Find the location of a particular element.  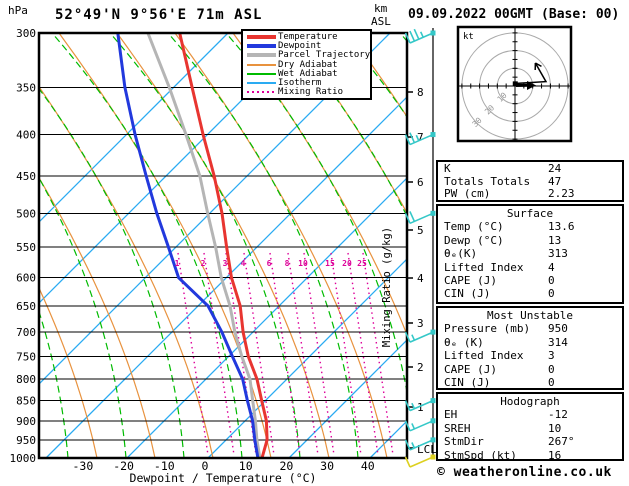

mixing-ratio-tick-label: 3 is located at coordinates (225, 263).